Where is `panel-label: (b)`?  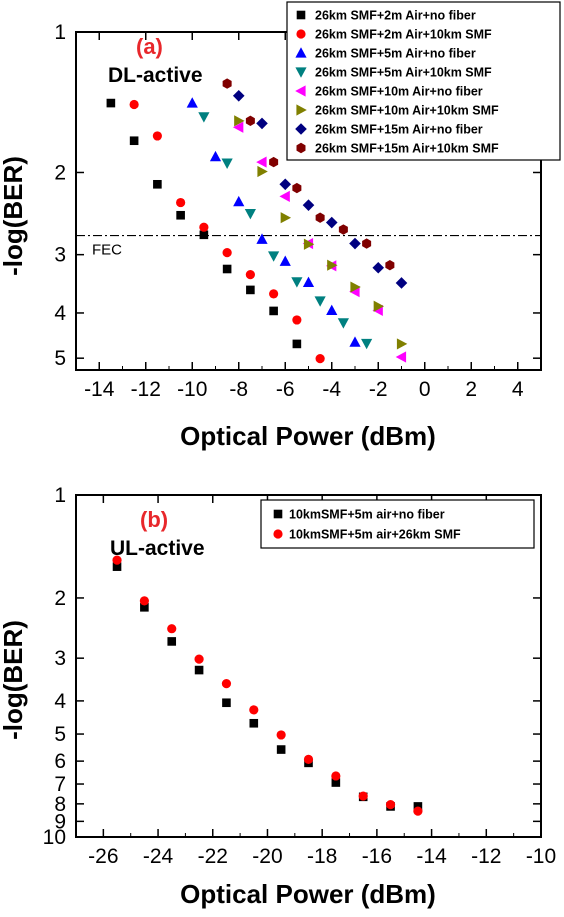 panel-label: (b) is located at coordinates (154, 519).